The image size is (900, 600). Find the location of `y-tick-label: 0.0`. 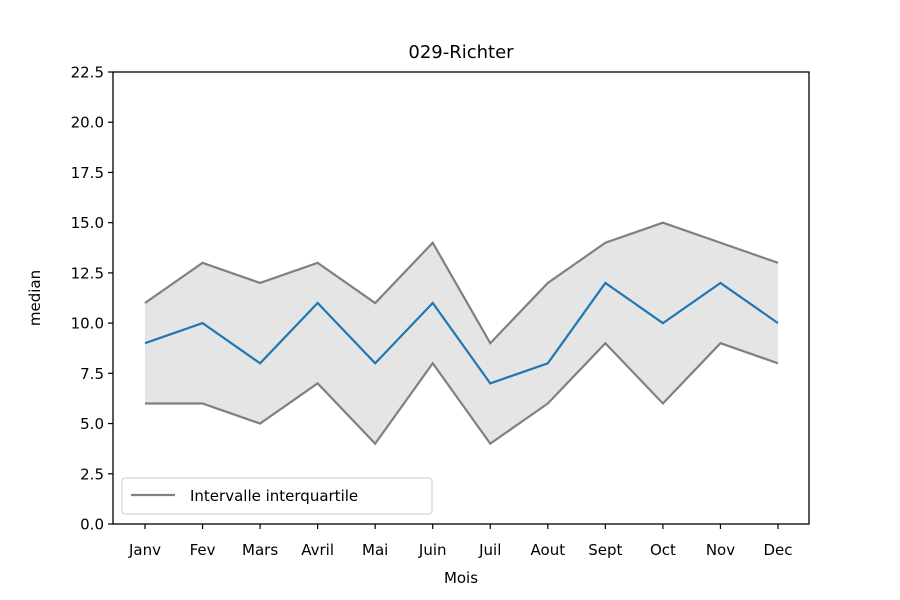

y-tick-label: 0.0 is located at coordinates (92, 525).